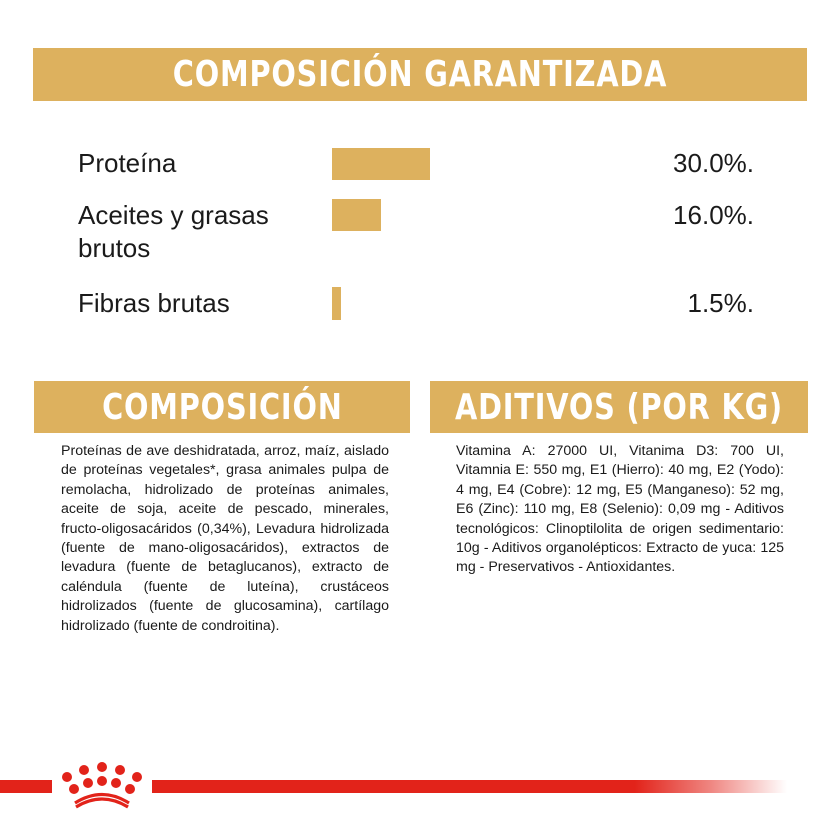  I want to click on nutrient-value-fat: 16.0%., so click(713, 215).